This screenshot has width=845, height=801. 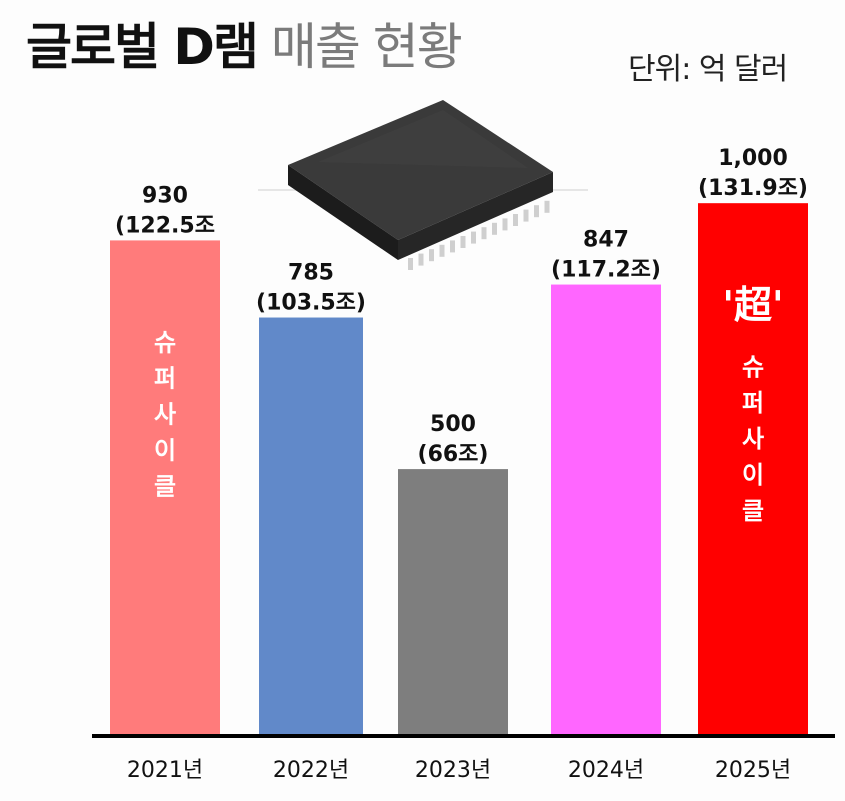 What do you see at coordinates (753, 188) in the screenshot?
I see `sub-label-4: (131.9조)` at bounding box center [753, 188].